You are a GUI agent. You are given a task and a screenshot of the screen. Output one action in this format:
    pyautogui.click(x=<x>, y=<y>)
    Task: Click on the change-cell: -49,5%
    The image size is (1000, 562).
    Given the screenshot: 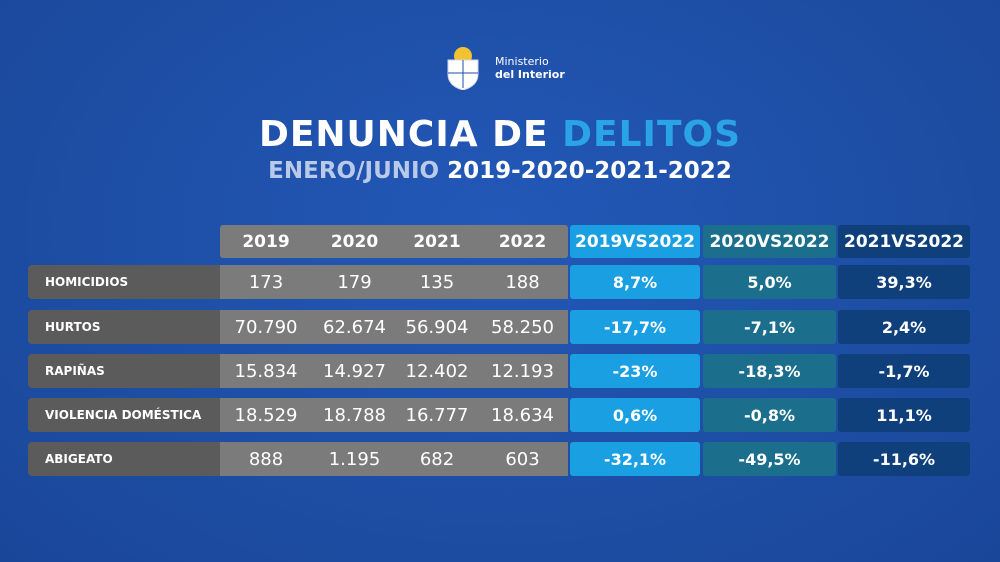 What is the action you would take?
    pyautogui.click(x=769, y=459)
    